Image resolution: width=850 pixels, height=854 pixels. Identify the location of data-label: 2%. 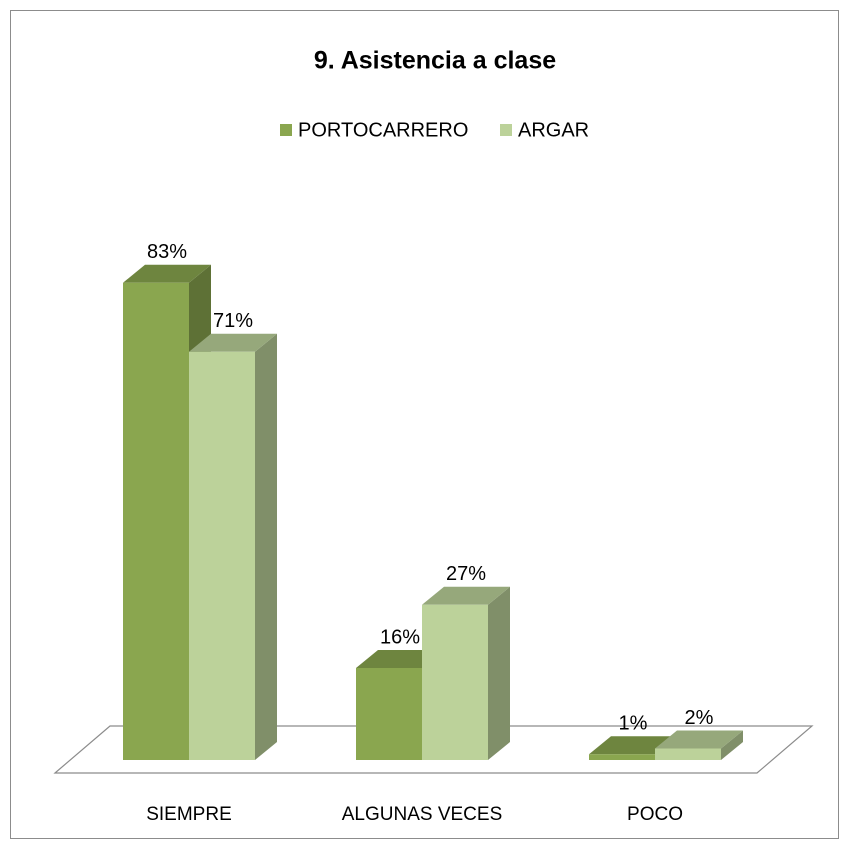
(699, 718).